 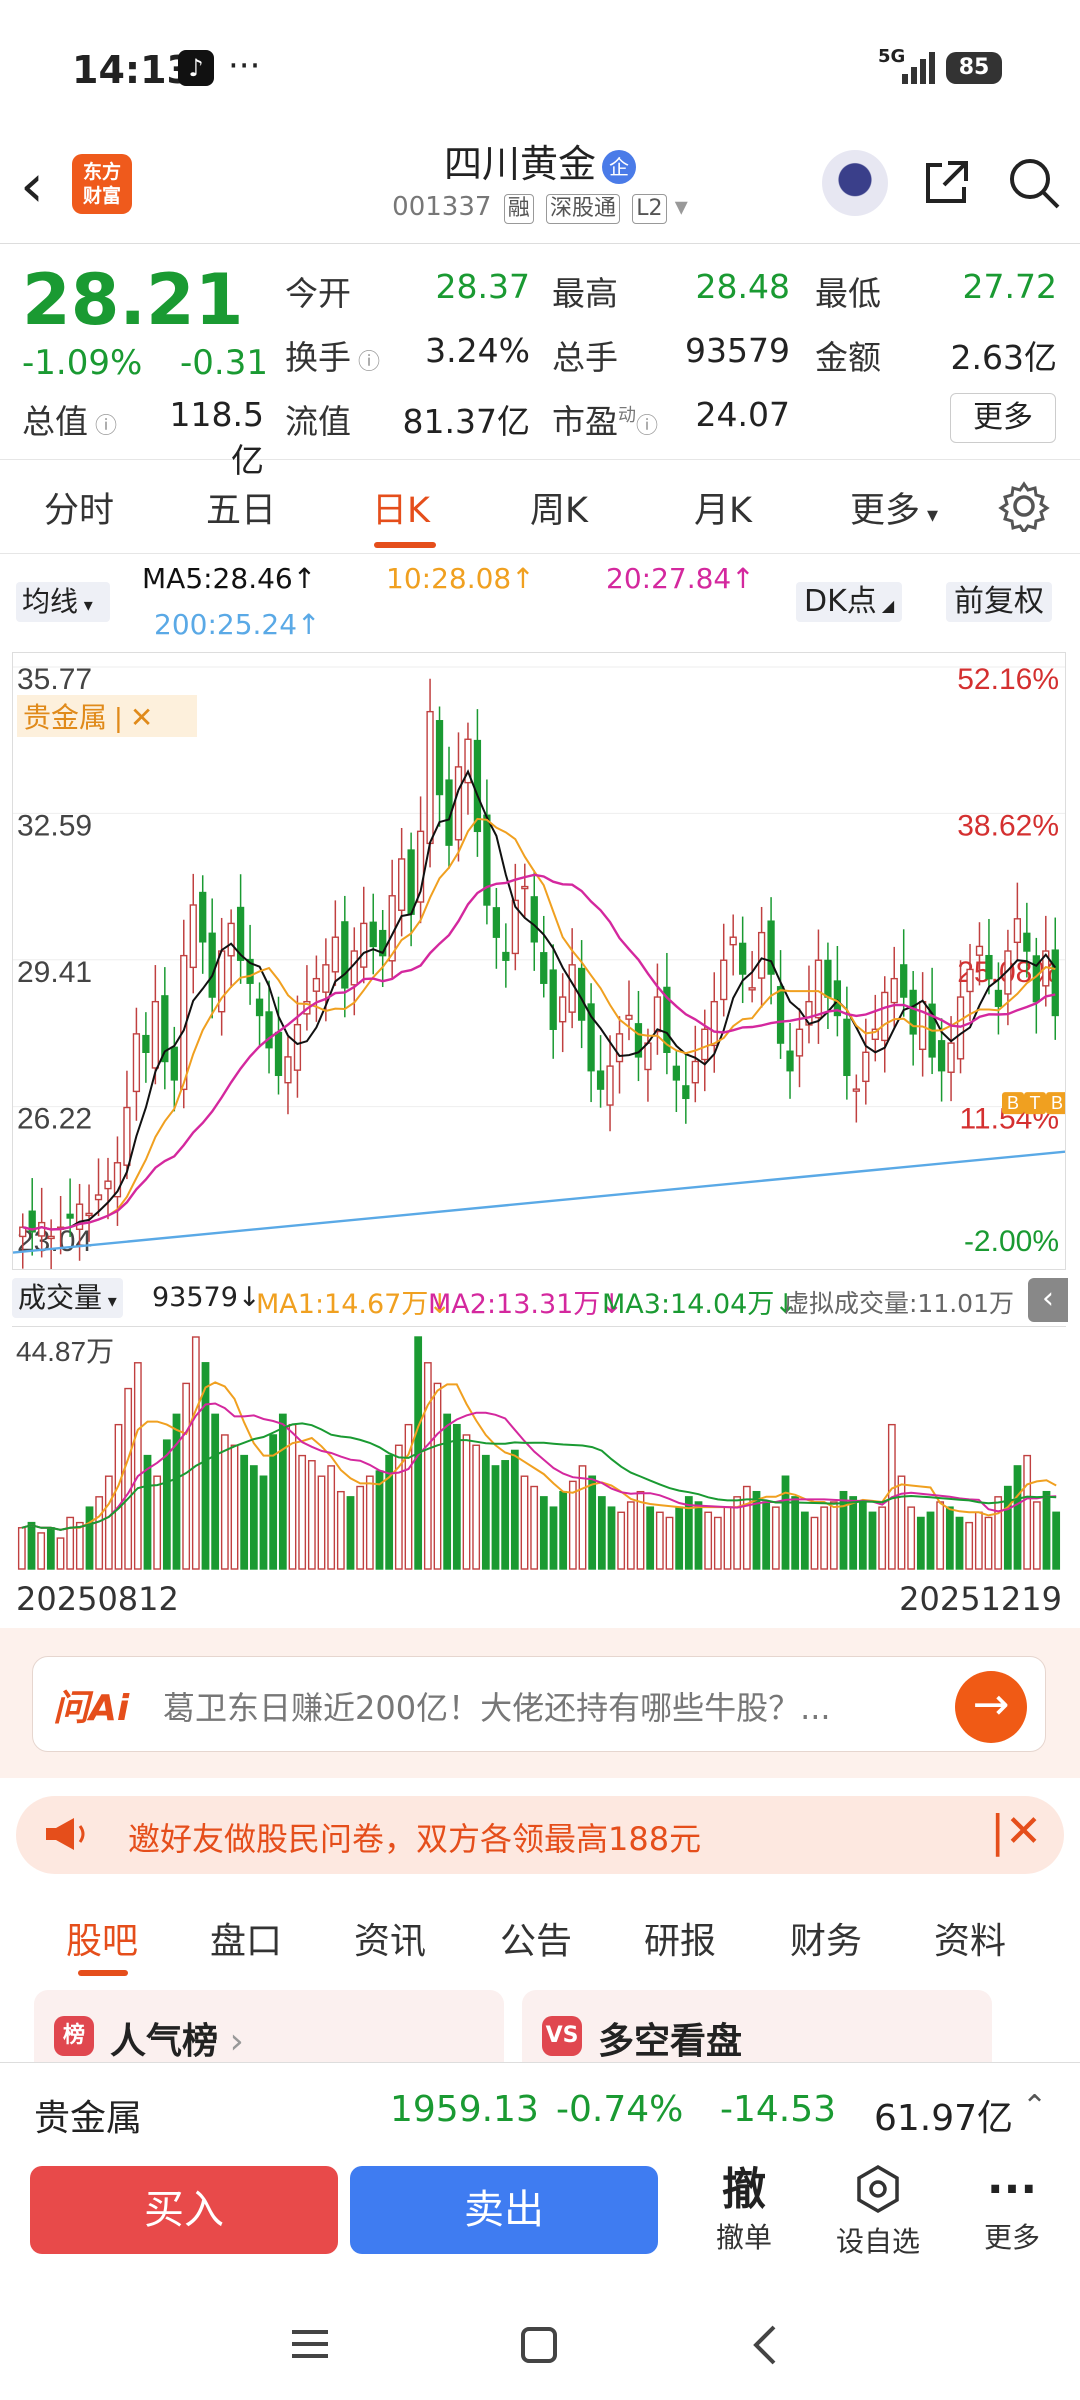 I want to click on share-icon, so click(x=946, y=183).